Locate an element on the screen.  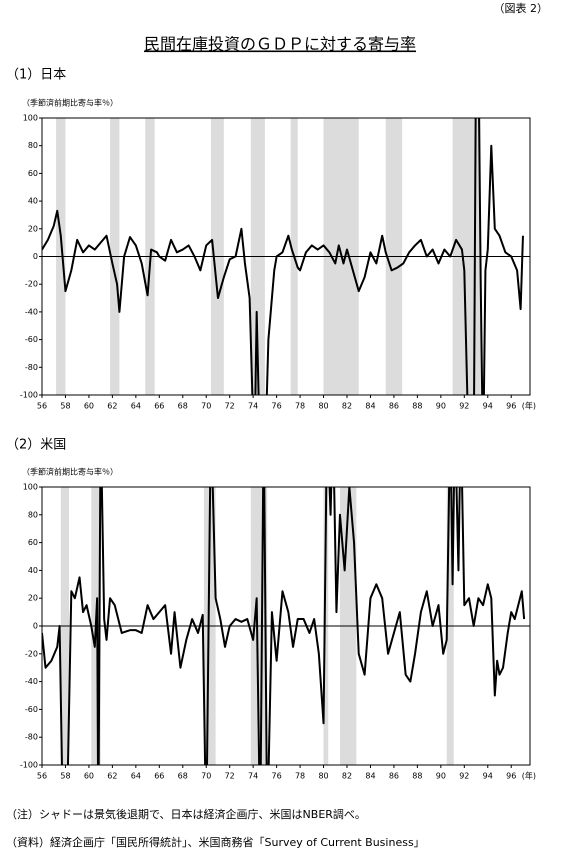
section-label: （2）米国 is located at coordinates (36, 445).